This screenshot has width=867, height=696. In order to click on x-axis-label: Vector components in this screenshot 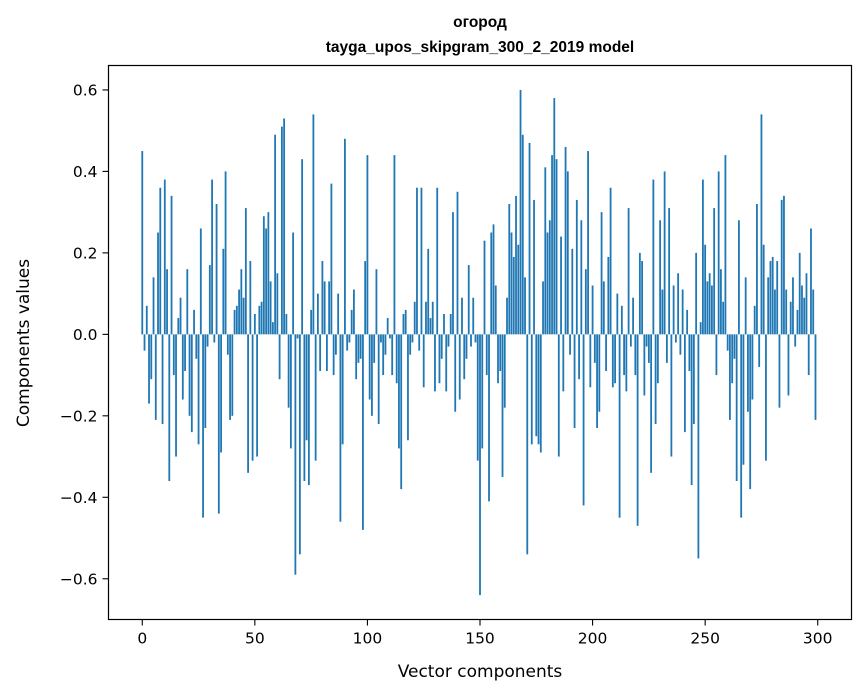, I will do `click(480, 672)`.